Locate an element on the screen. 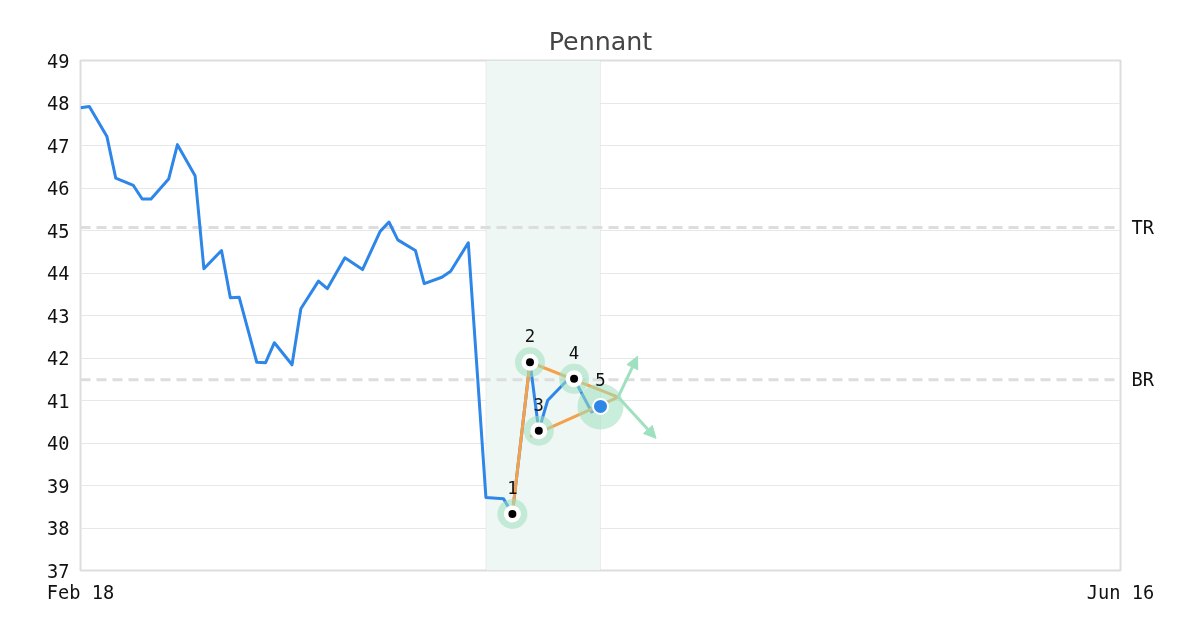 This screenshot has height=630, width=1200. x-tick-label: Feb 18 is located at coordinates (80, 592).